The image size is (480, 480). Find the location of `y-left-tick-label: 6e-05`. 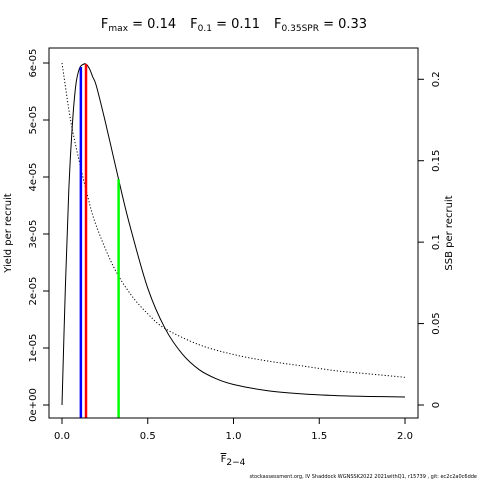

y-left-tick-label: 6e-05 is located at coordinates (33, 63).